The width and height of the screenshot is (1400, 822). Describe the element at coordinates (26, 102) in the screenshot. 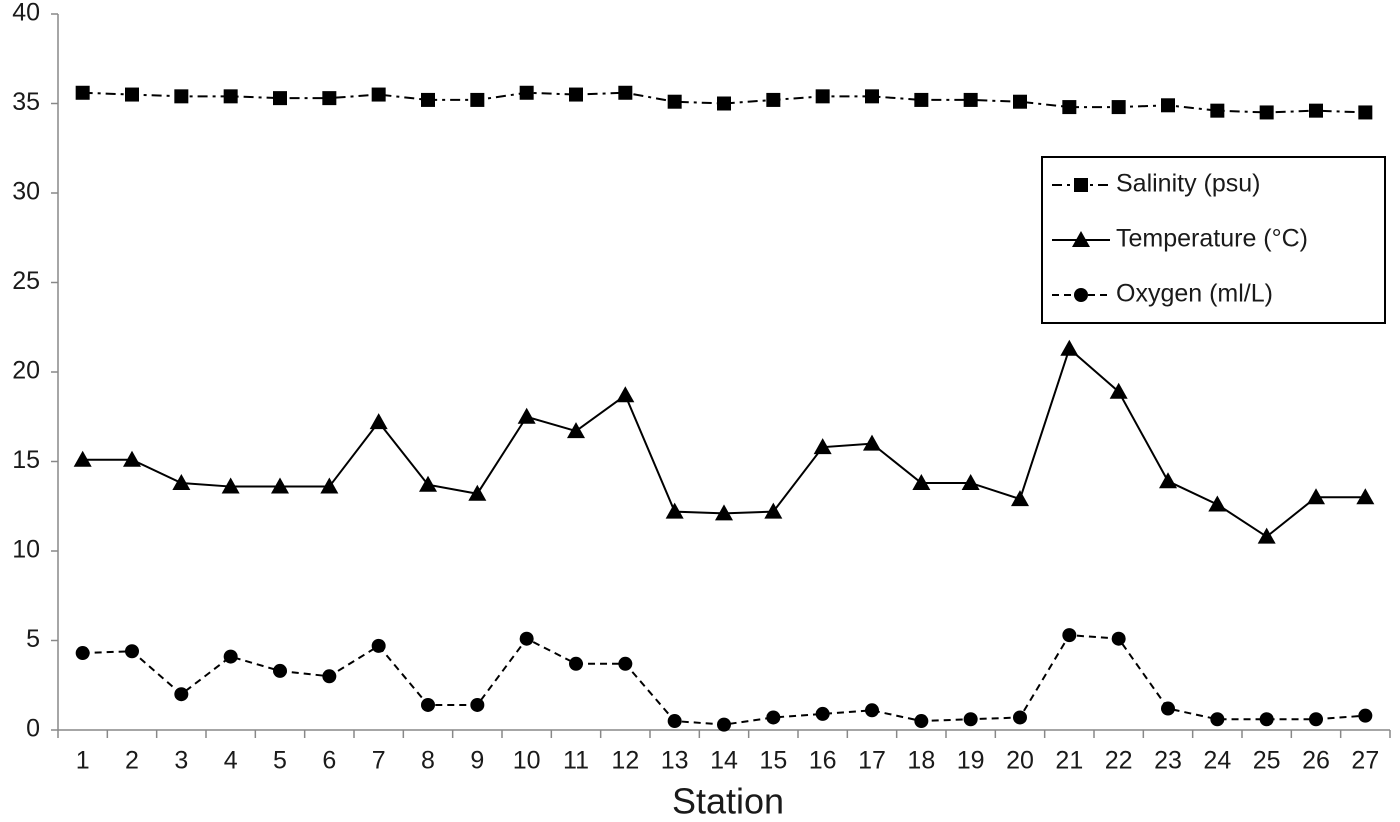

I see `y-tick-label: 35` at that location.